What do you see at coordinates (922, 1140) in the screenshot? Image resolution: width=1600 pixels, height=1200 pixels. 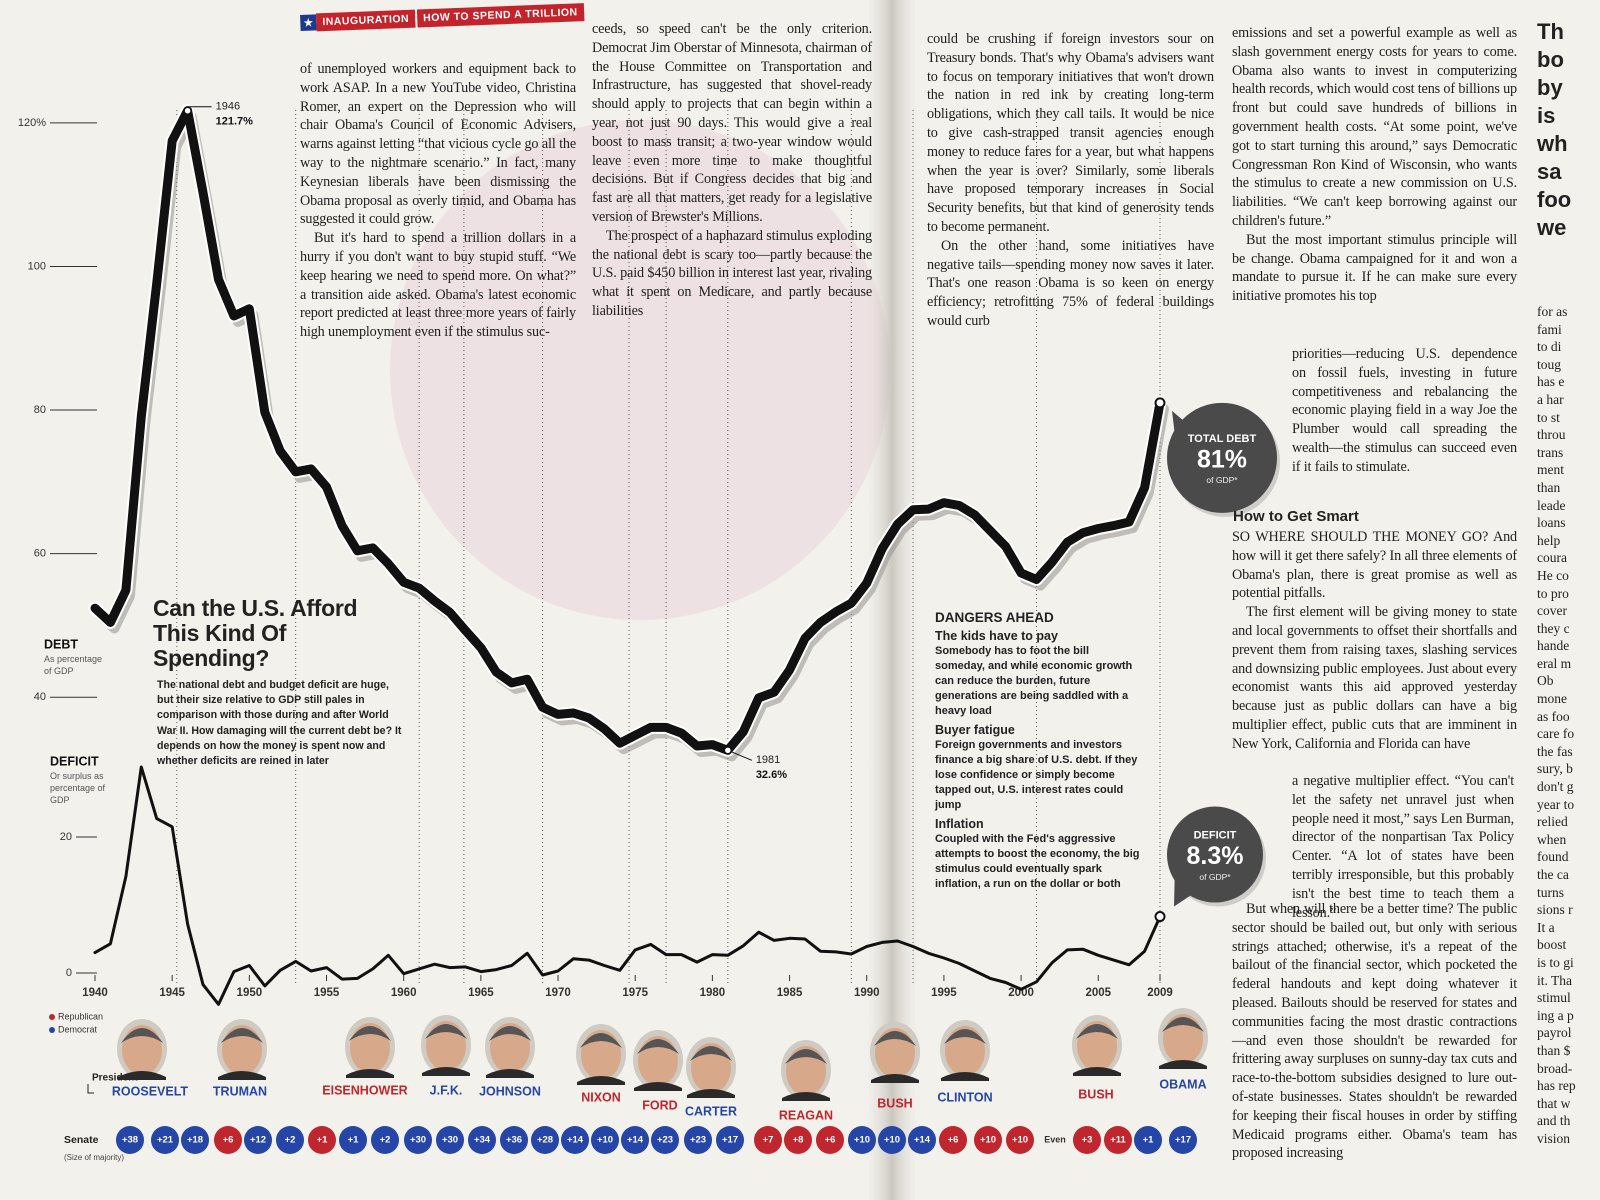 I see `majority-label: +14` at bounding box center [922, 1140].